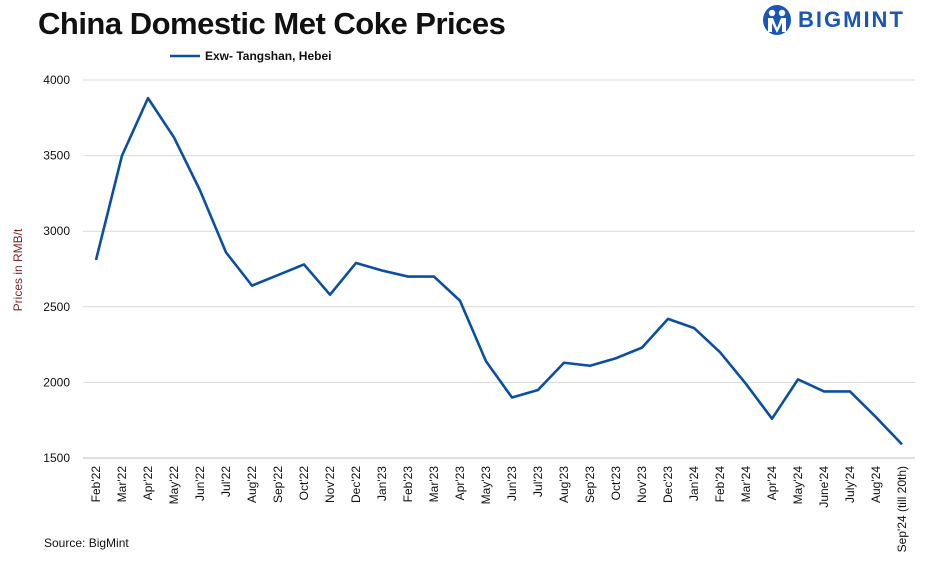 Image resolution: width=931 pixels, height=571 pixels. Describe the element at coordinates (18, 269) in the screenshot. I see `y-axis-label: Prices in RMB/t` at that location.